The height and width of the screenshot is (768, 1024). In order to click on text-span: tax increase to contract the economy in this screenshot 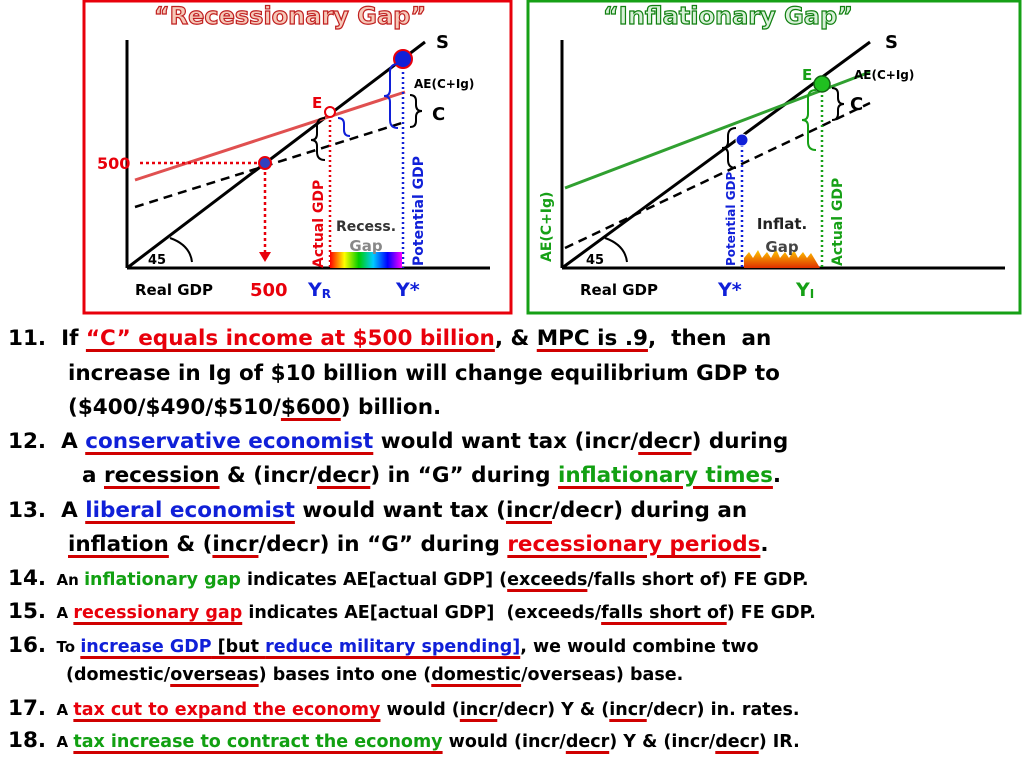, I will do `click(258, 742)`.